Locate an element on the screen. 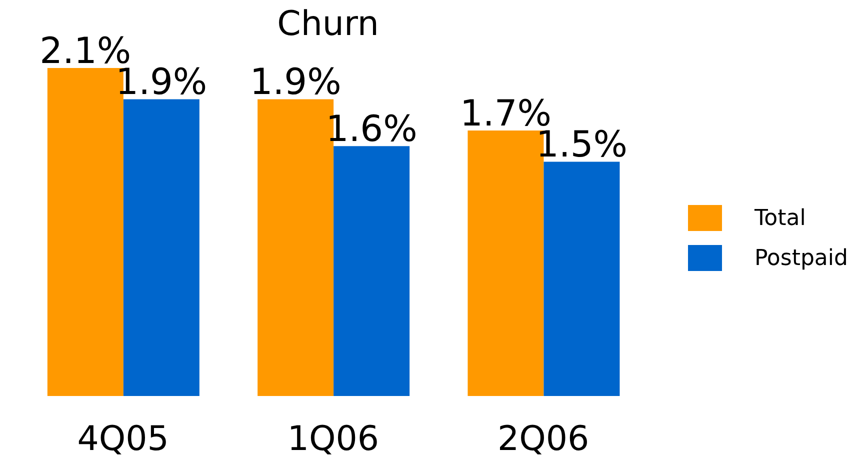 The image size is (856, 470). data-label: 1.9% is located at coordinates (296, 83).